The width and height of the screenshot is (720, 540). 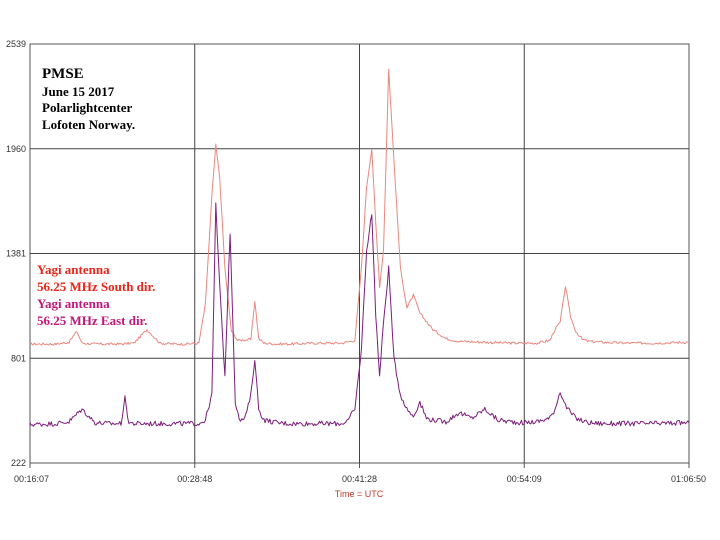 What do you see at coordinates (359, 494) in the screenshot?
I see `x-axis-label: Time = UTC` at bounding box center [359, 494].